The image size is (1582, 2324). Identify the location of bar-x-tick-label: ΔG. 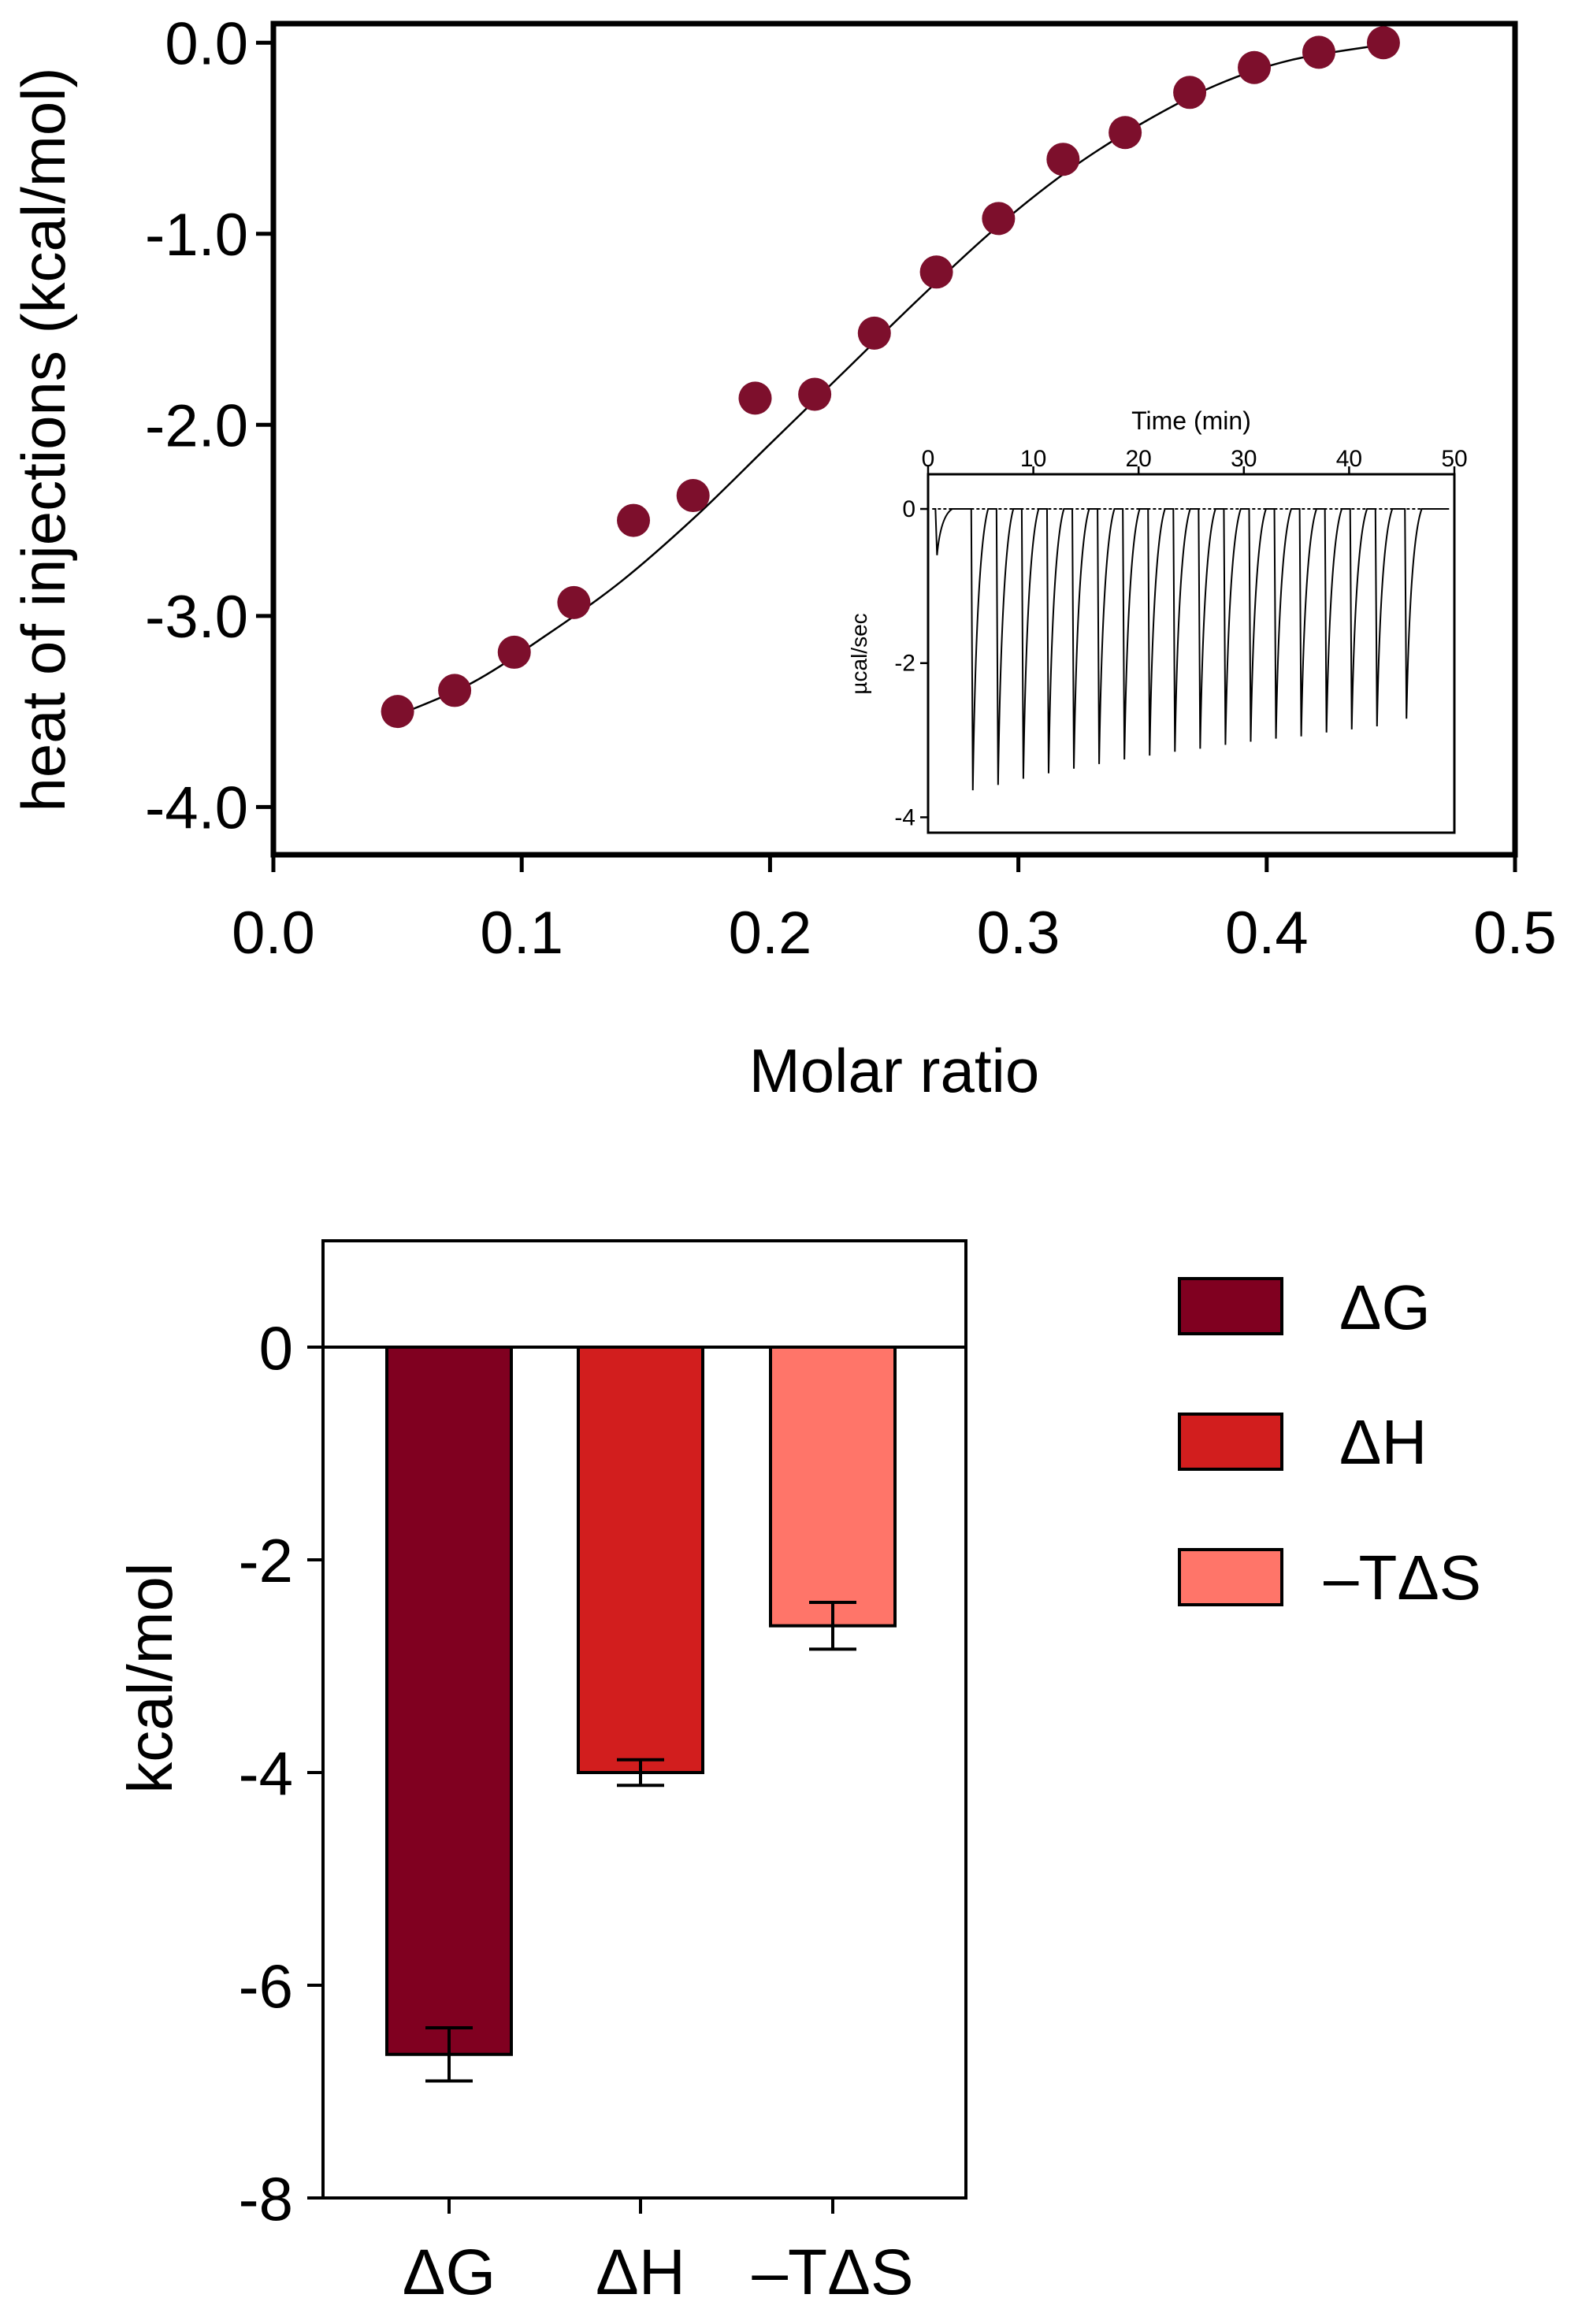
(449, 2272).